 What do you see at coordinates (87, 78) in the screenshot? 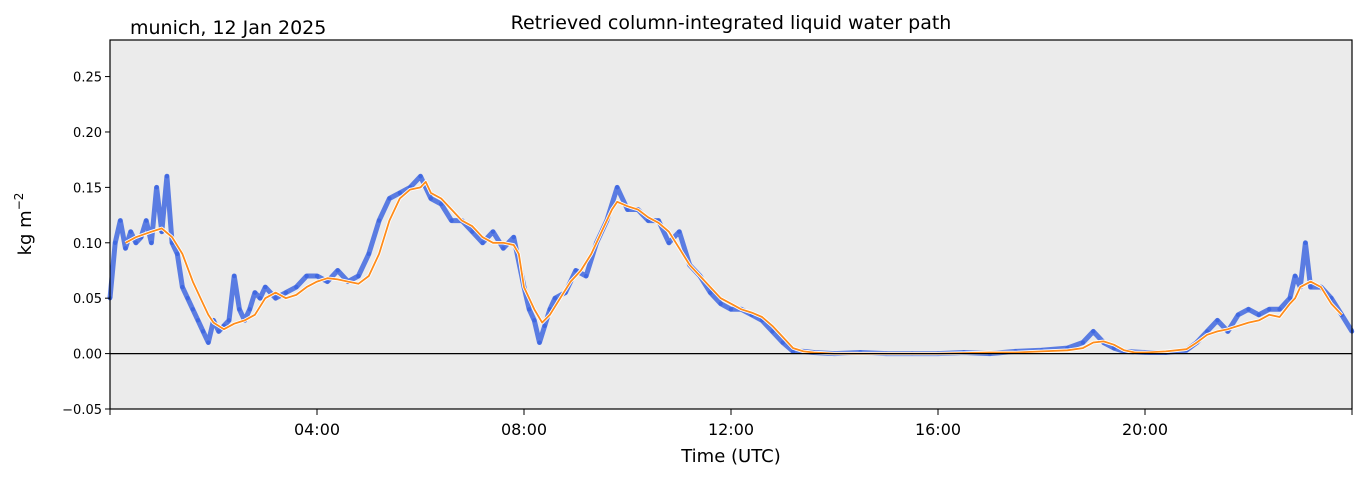
I see `y-tick-label: 0.25` at bounding box center [87, 78].